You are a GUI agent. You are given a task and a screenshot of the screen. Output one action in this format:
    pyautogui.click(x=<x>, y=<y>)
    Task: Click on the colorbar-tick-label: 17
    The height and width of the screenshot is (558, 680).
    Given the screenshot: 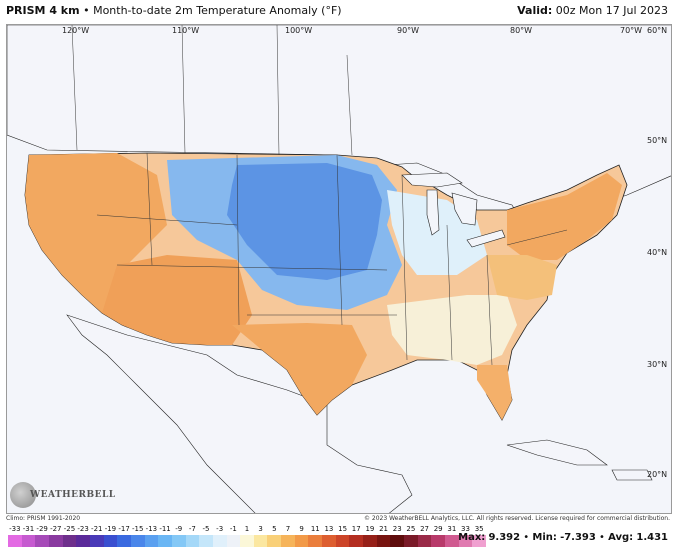 What is the action you would take?
    pyautogui.click(x=356, y=529)
    